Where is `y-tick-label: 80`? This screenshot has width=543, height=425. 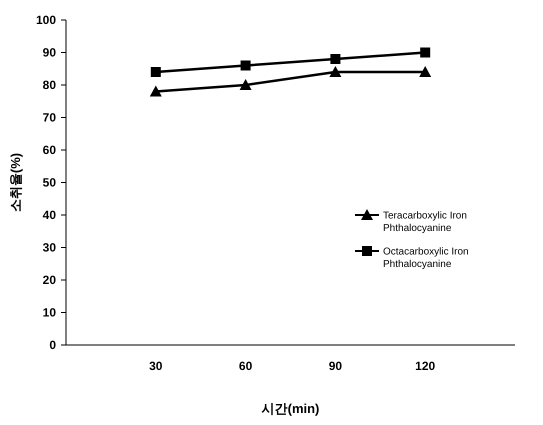 y-tick-label: 80 is located at coordinates (49, 85).